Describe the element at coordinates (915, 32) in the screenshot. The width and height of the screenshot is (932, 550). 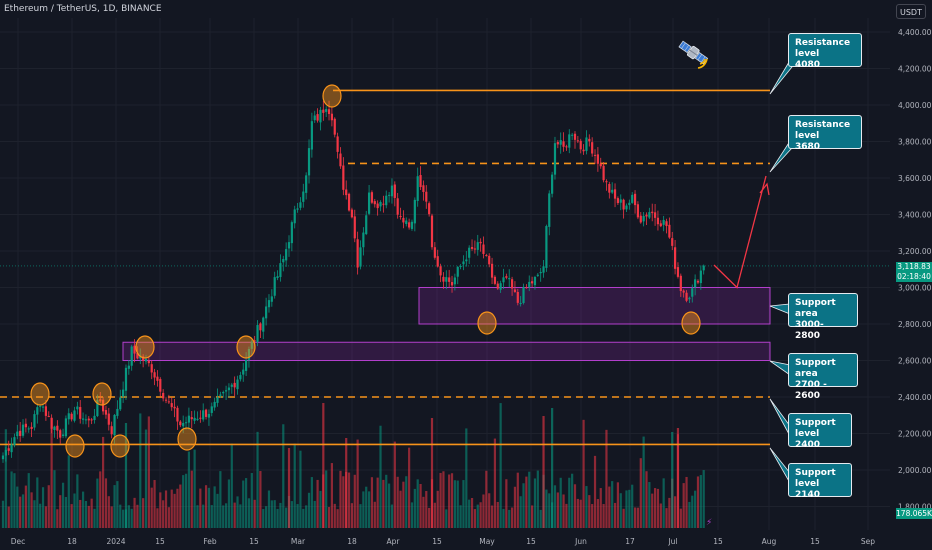
I see `y-tick-label: 4,400.00` at that location.